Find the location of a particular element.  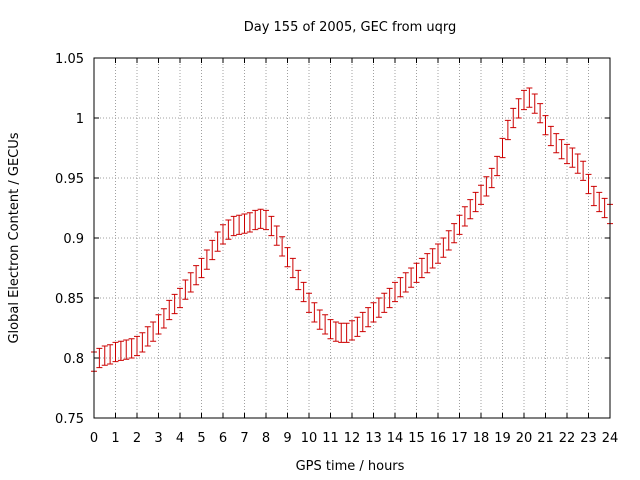

x-tick-label: 15 is located at coordinates (416, 438).